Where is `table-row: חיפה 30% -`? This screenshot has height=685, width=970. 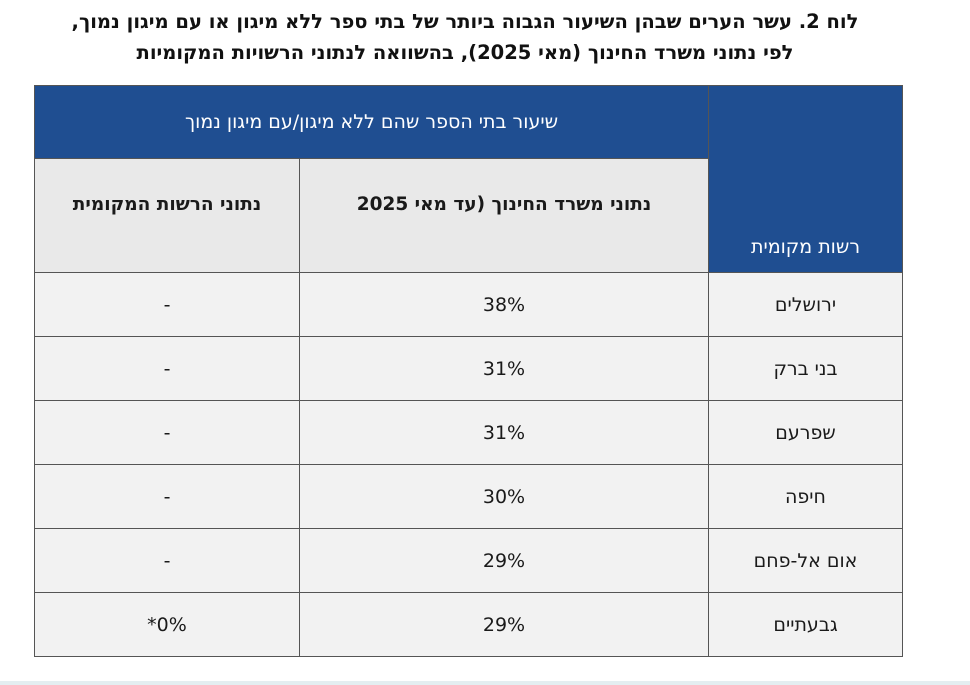
table-row: חיפה 30% - is located at coordinates (468, 496).